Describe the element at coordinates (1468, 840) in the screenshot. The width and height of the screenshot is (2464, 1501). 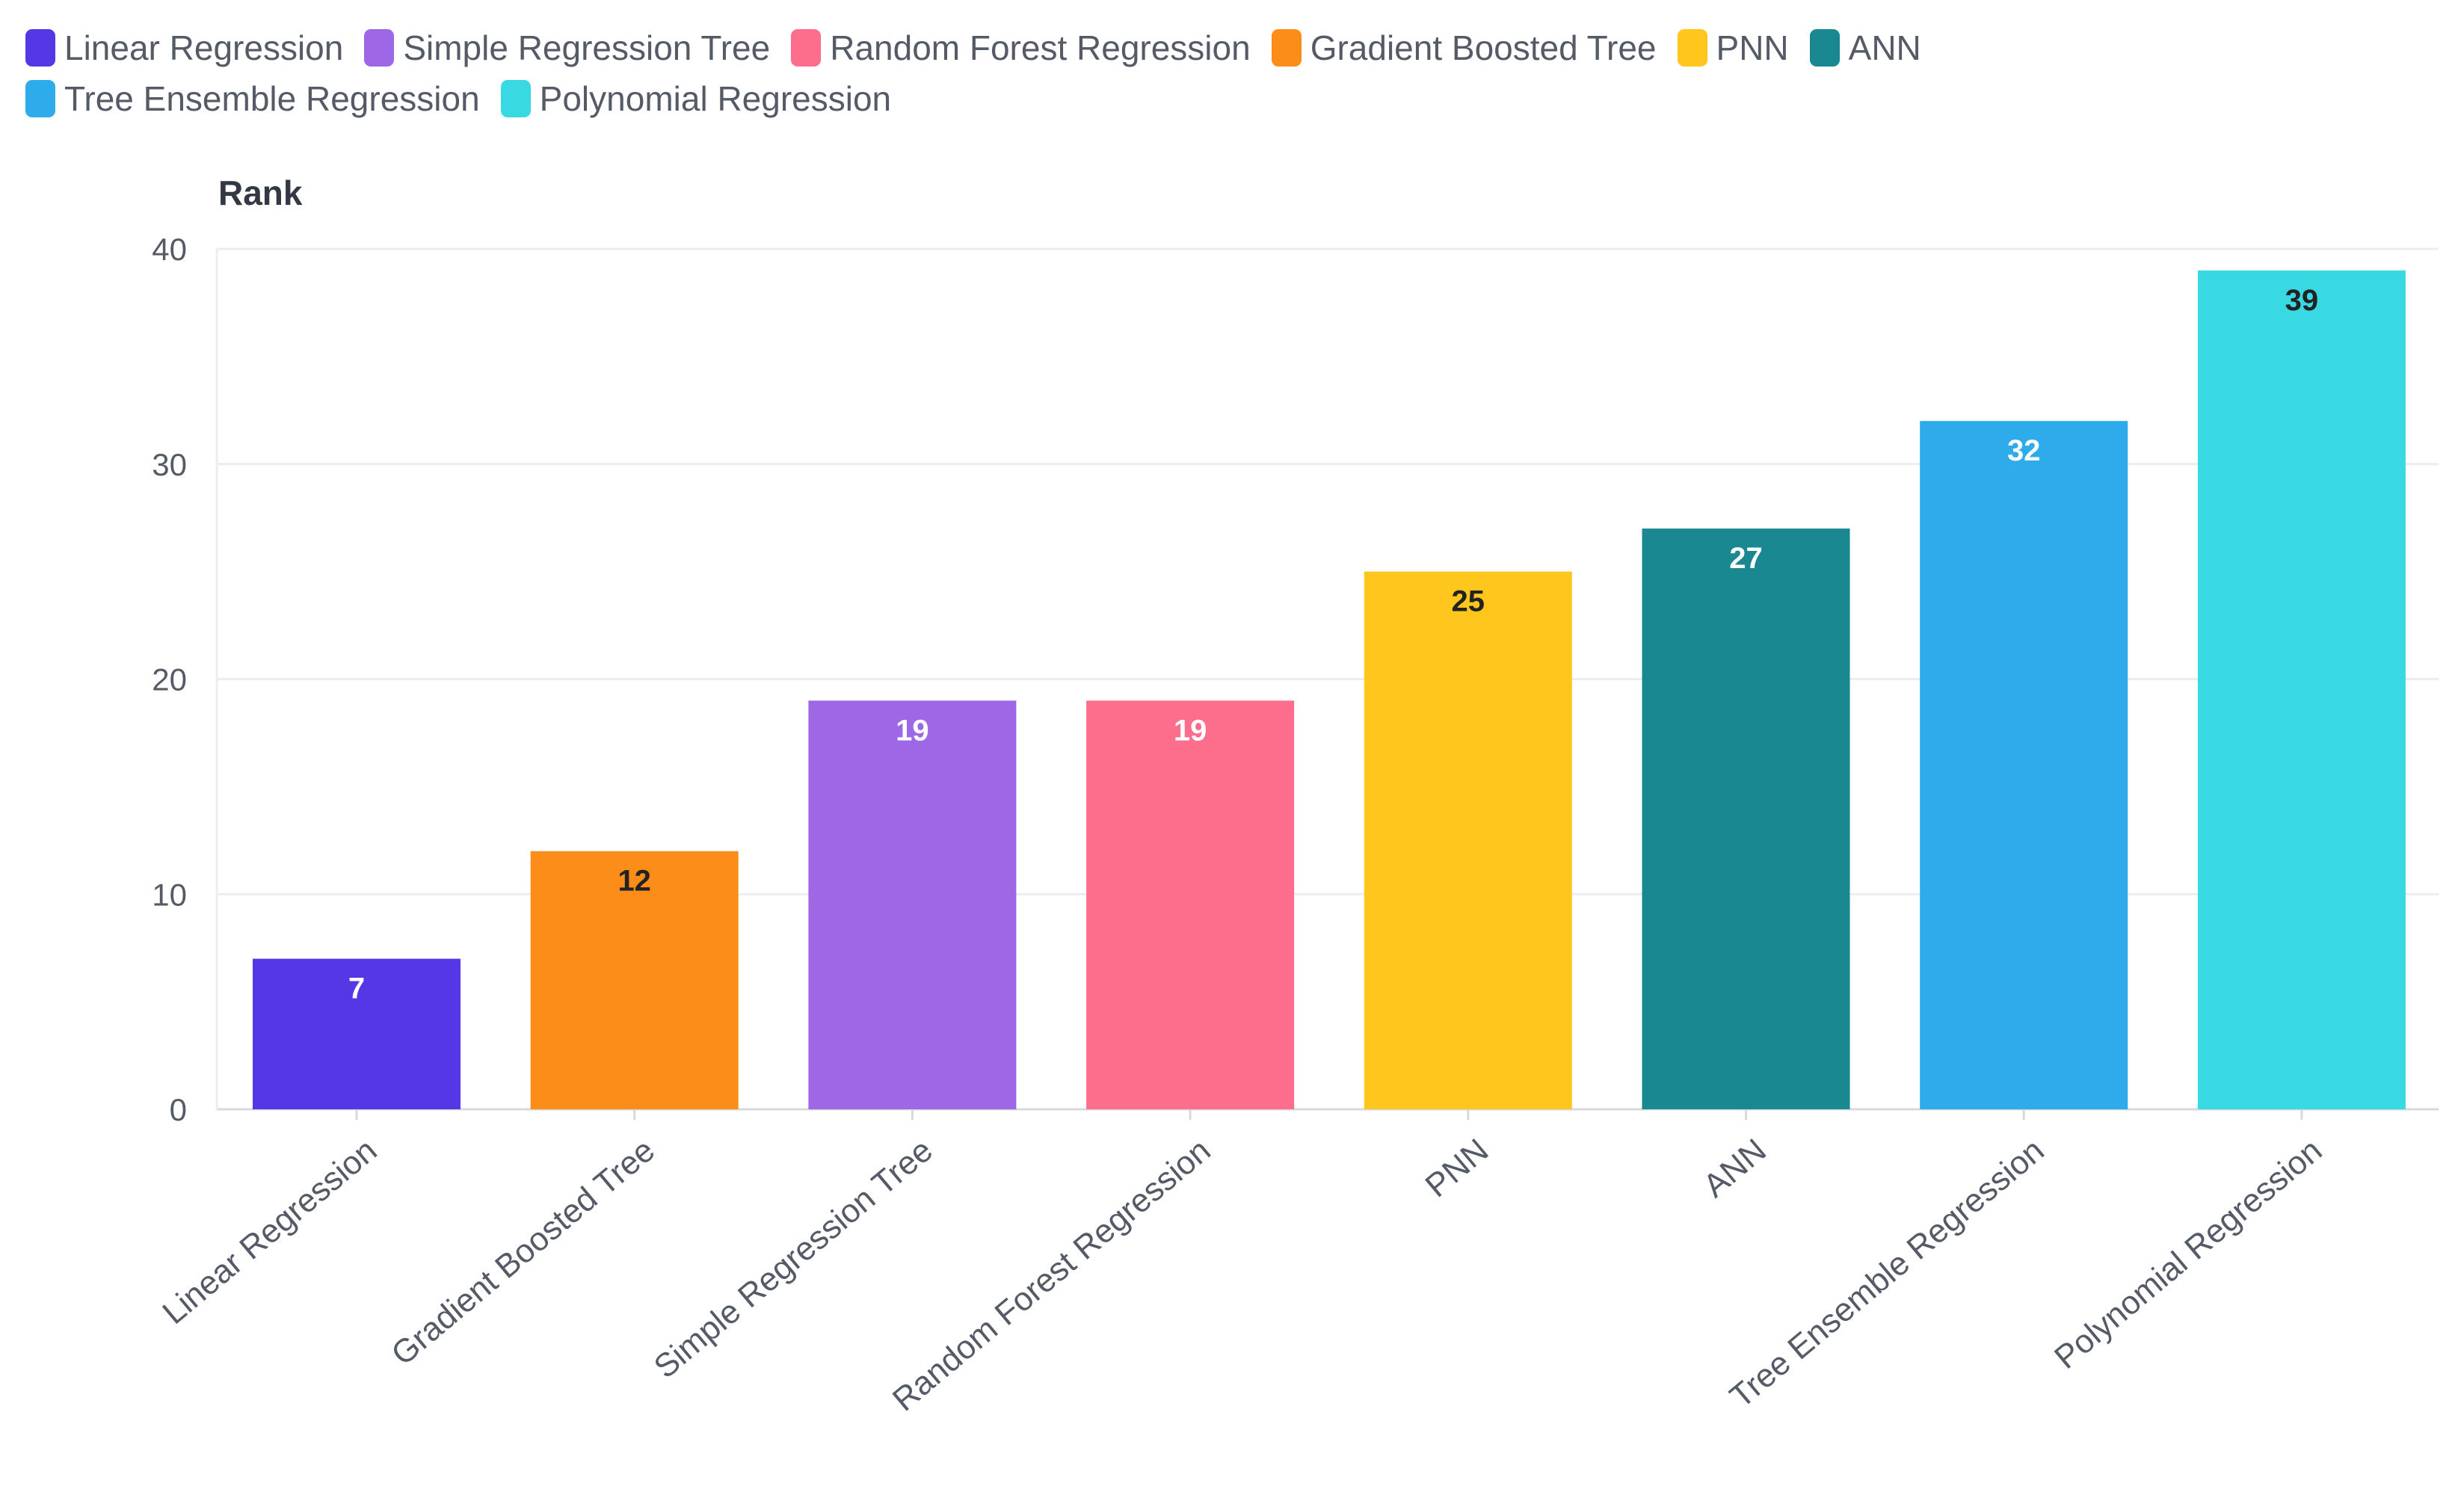
I see `bar-pnn` at that location.